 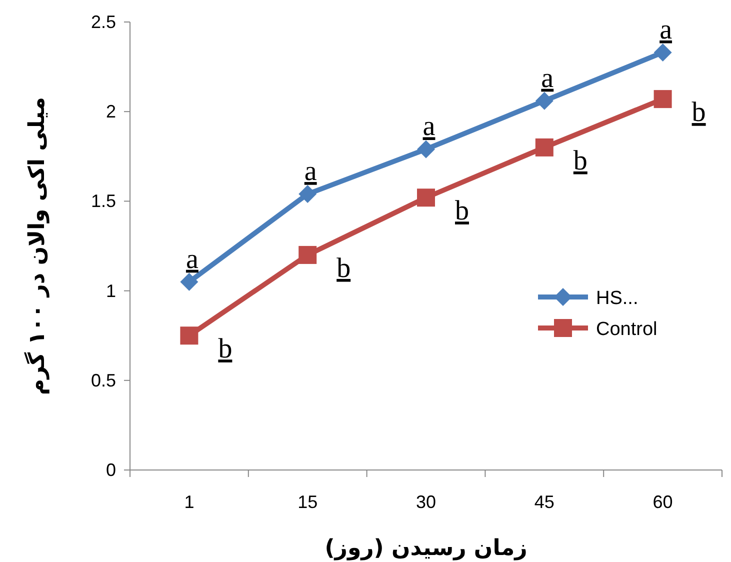 What do you see at coordinates (111, 290) in the screenshot?
I see `y-tick-label: 1` at bounding box center [111, 290].